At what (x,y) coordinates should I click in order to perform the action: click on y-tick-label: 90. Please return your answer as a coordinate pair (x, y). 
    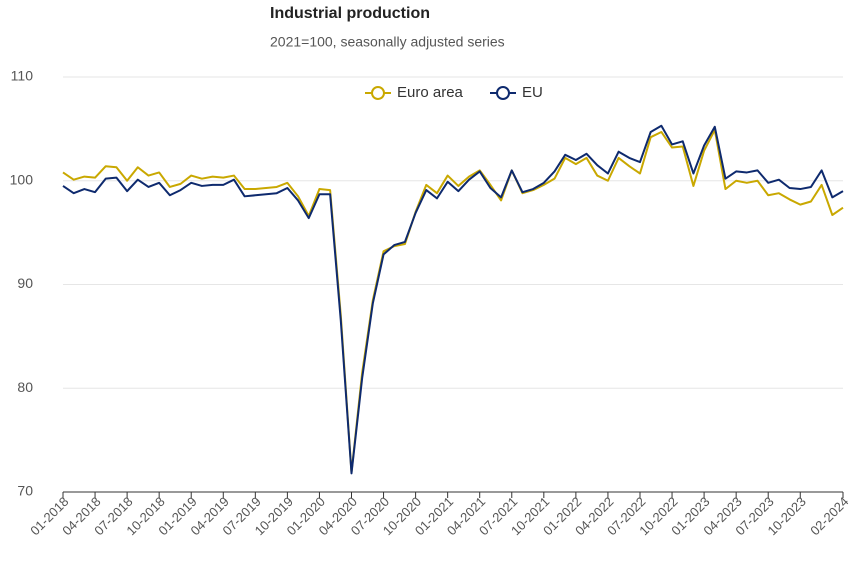
    Looking at the image, I should click on (25, 283).